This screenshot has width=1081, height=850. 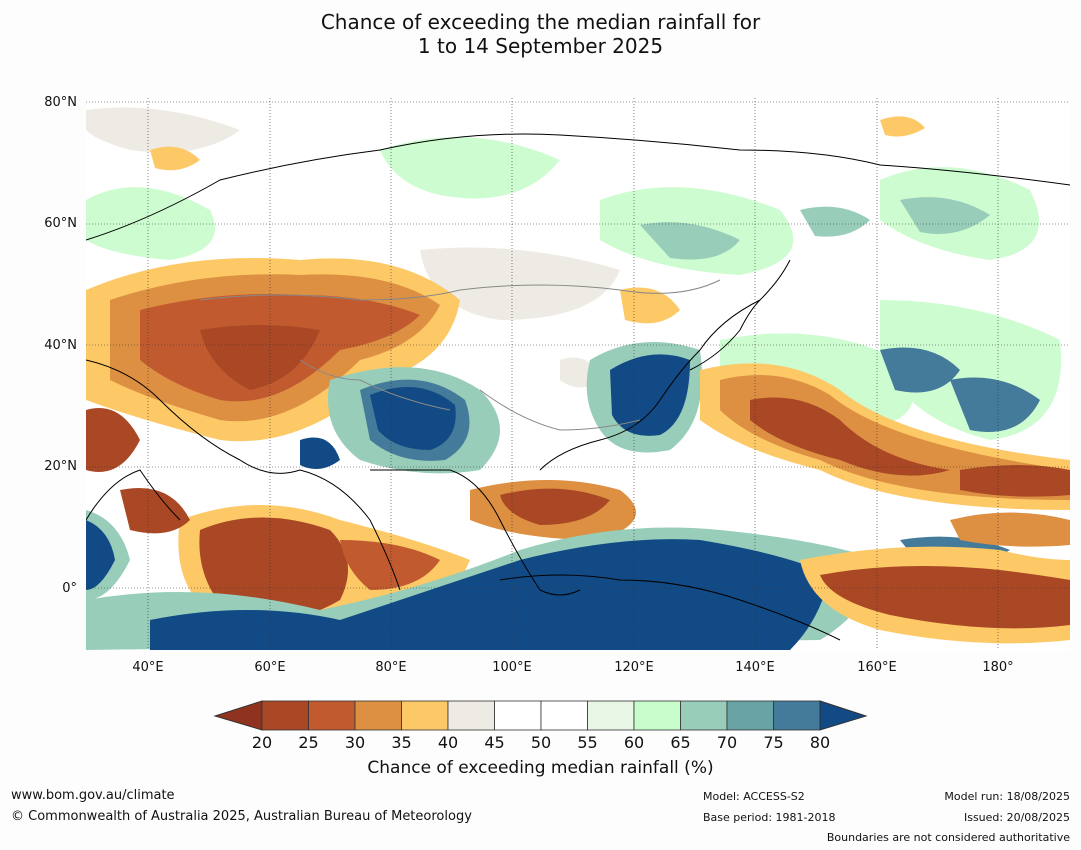 I want to click on region-central-asia-dry, so click(x=273, y=365).